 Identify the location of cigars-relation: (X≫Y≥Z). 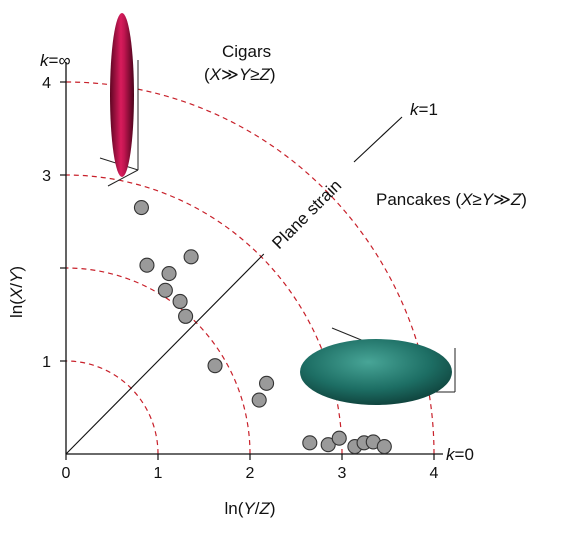
(240, 74).